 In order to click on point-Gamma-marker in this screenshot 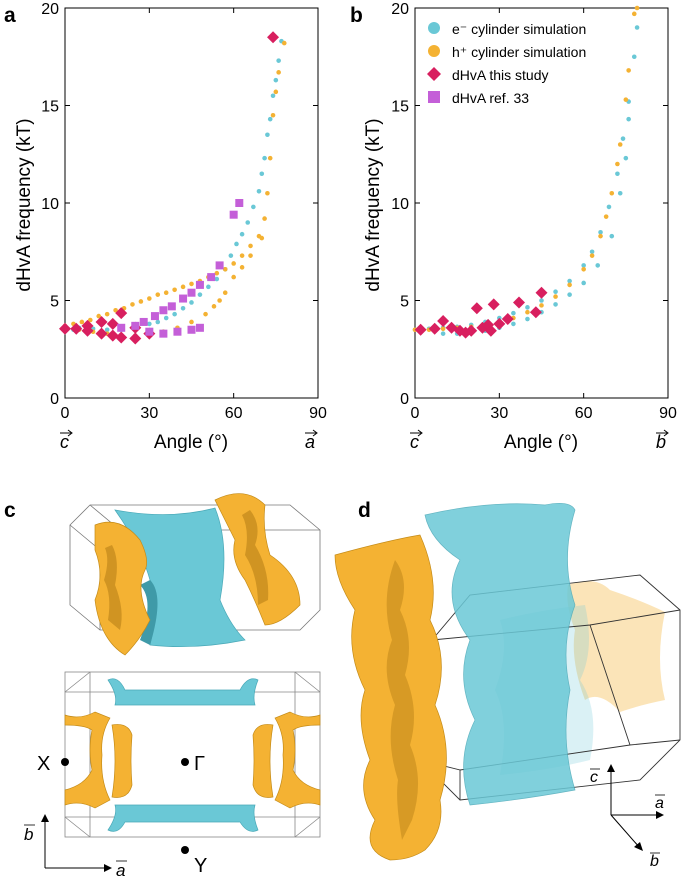, I will do `click(185, 762)`.